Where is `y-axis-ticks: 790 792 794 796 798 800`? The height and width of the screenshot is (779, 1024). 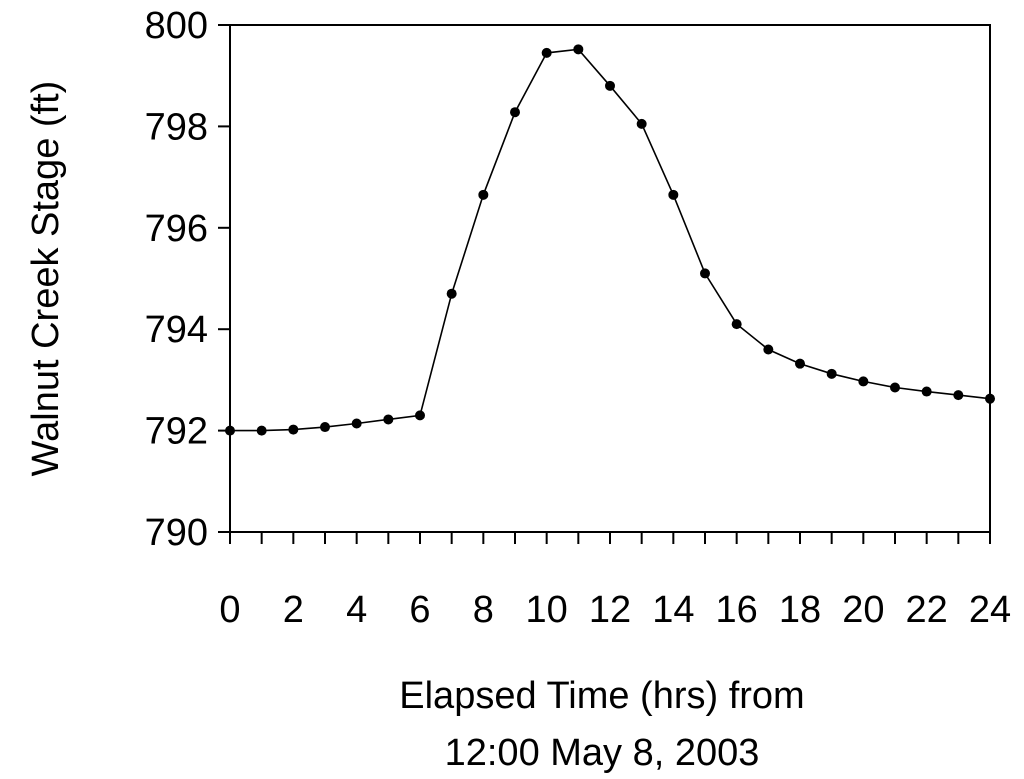
y-axis-ticks: 790 792 794 796 798 800 is located at coordinates (187, 279).